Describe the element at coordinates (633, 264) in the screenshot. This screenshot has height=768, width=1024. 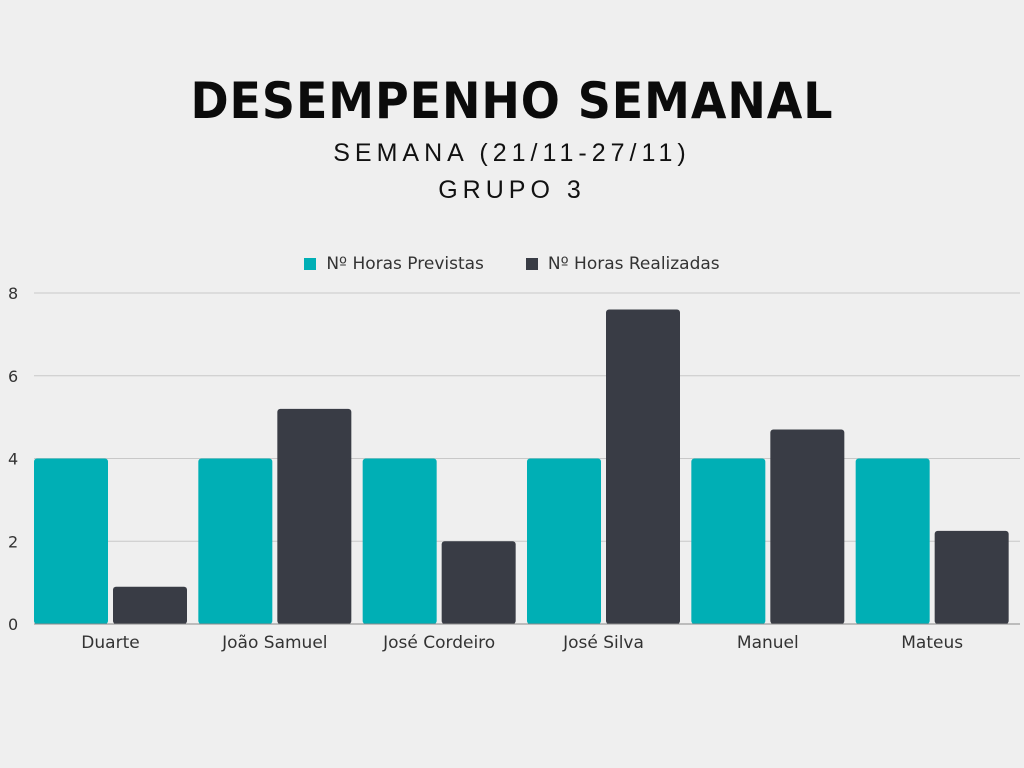
I see `legend-label-realizadas: Nº Horas Realizadas` at that location.